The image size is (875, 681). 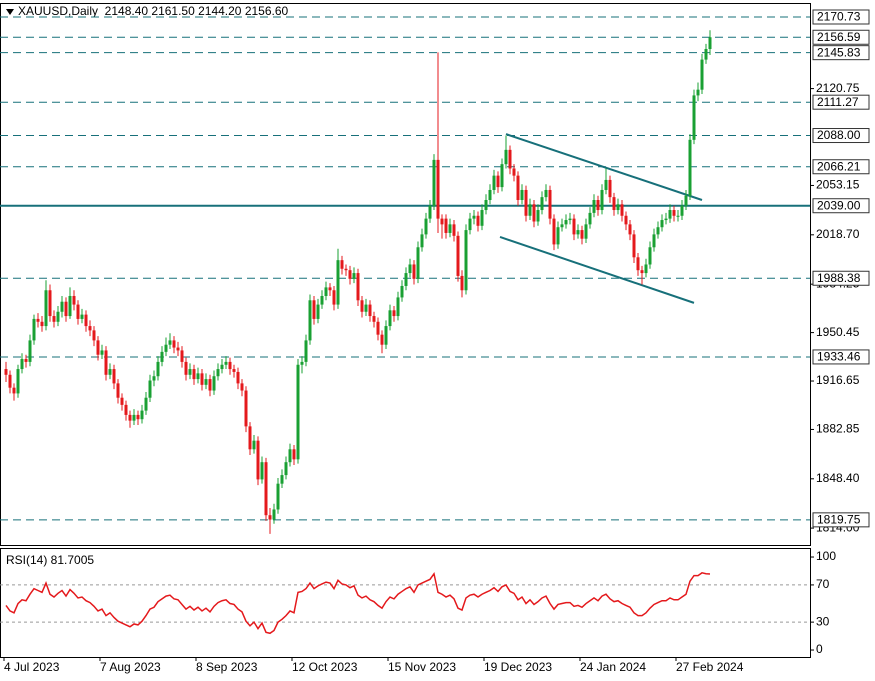 What do you see at coordinates (325, 667) in the screenshot?
I see `x-tick-label: 12 Oct 2023` at bounding box center [325, 667].